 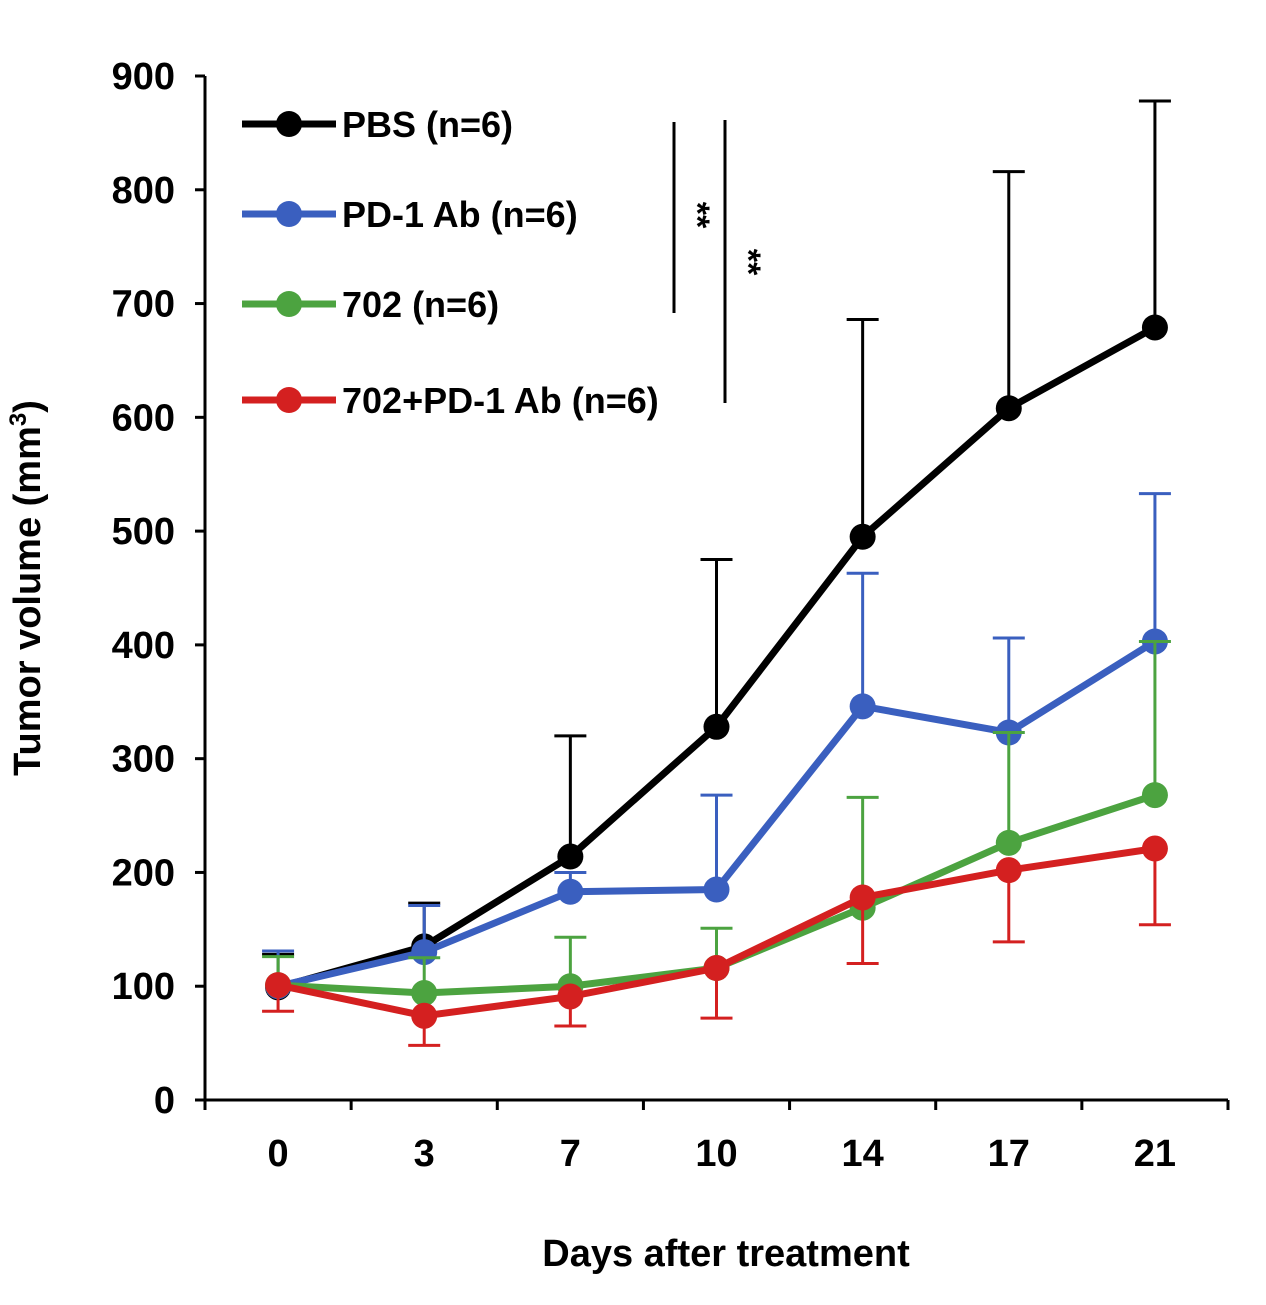 What do you see at coordinates (143, 532) in the screenshot?
I see `y-tick-label: 500` at bounding box center [143, 532].